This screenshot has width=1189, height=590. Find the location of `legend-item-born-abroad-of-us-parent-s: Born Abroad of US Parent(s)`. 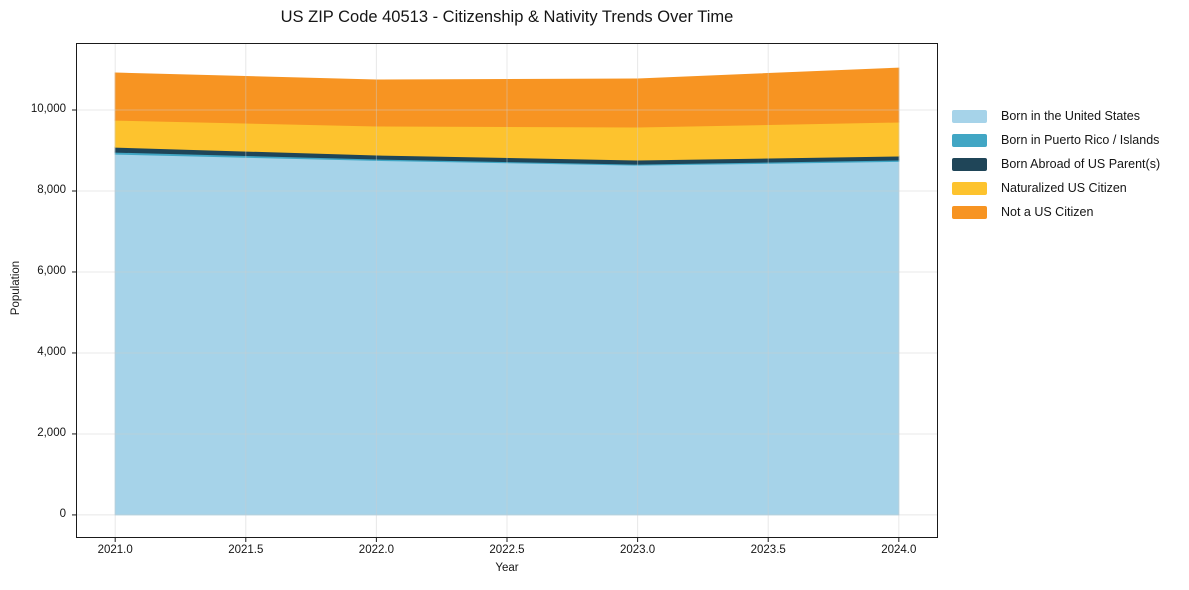

legend-item-born-abroad-of-us-parent-s: Born Abroad of US Parent(s) is located at coordinates (1056, 164).